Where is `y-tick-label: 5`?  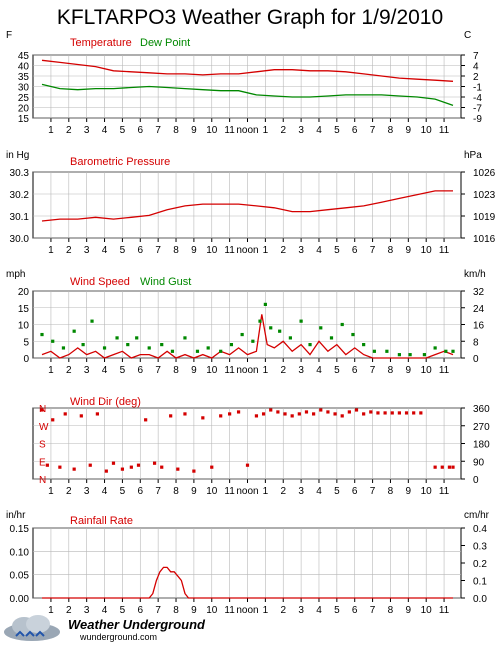 y-tick-label: 5 is located at coordinates (26, 342).